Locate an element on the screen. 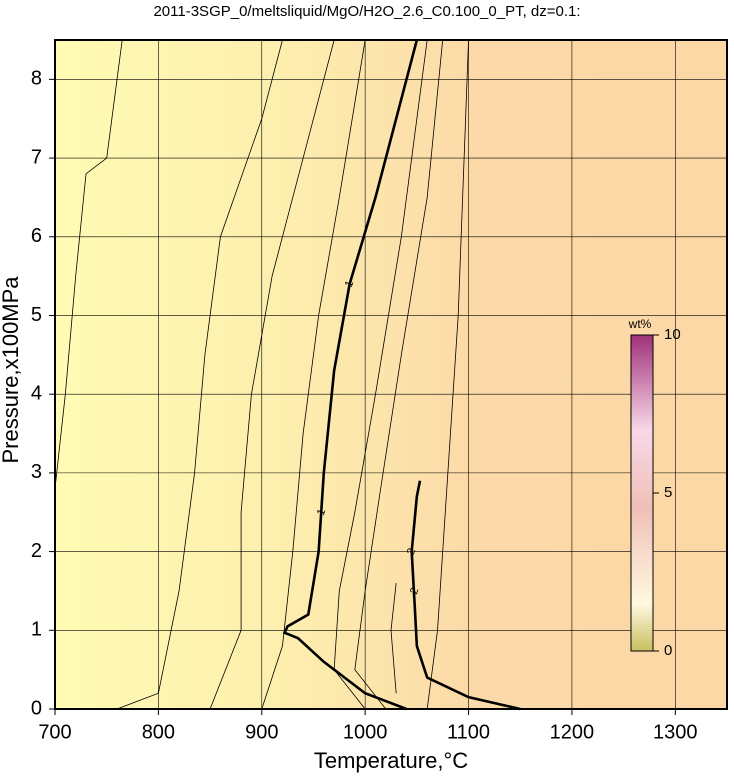  y-axis-label: Pressure,x100MPa is located at coordinates (11, 370).